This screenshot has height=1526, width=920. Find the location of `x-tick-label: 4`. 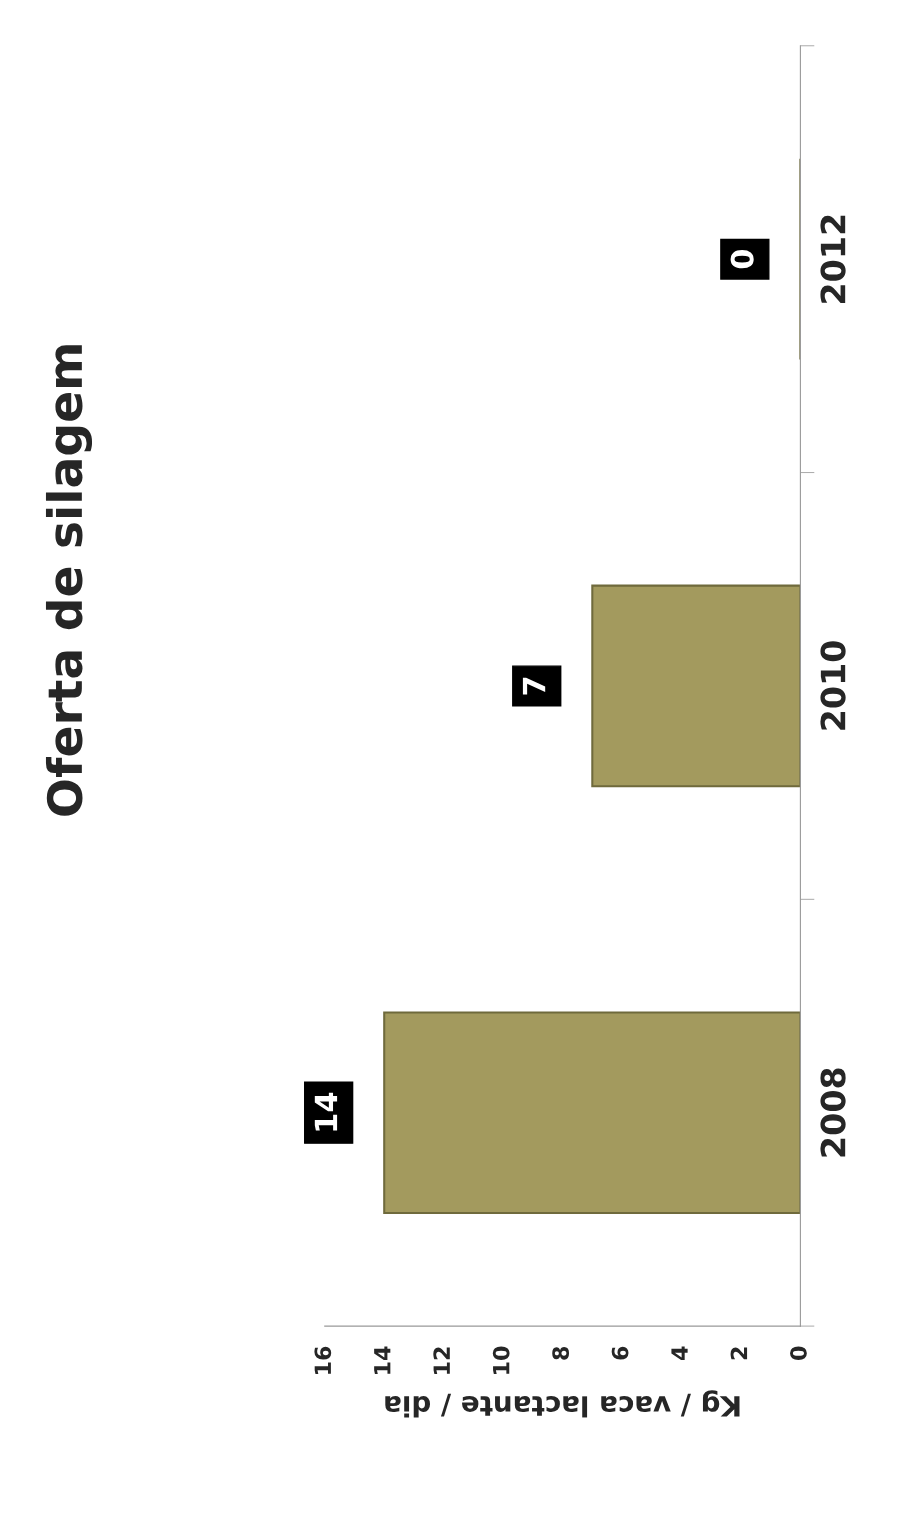

x-tick-label: 4 is located at coordinates (679, 1353).